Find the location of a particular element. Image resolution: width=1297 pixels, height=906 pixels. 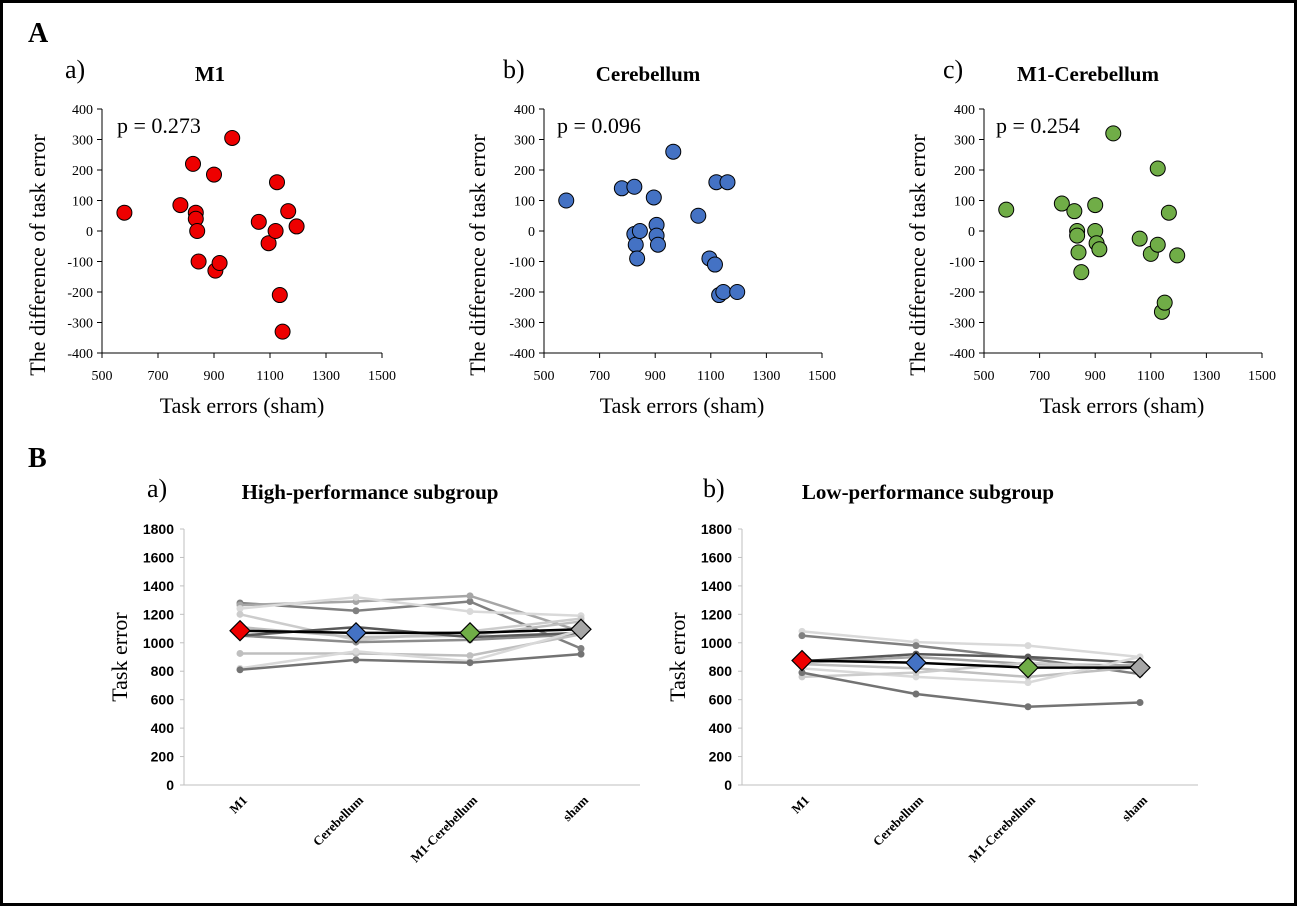

panel-label-a: A is located at coordinates (38, 33).